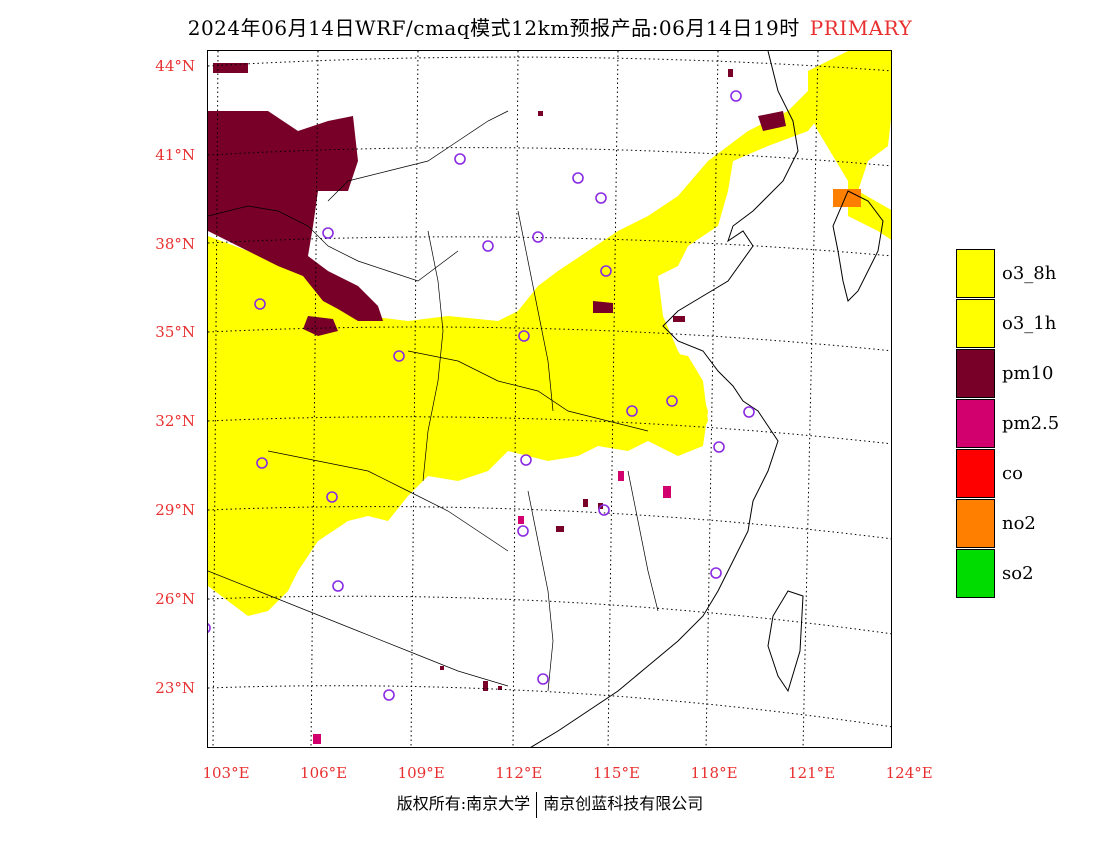 The height and width of the screenshot is (850, 1100). What do you see at coordinates (847, 198) in the screenshot?
I see `no2-cell` at bounding box center [847, 198].